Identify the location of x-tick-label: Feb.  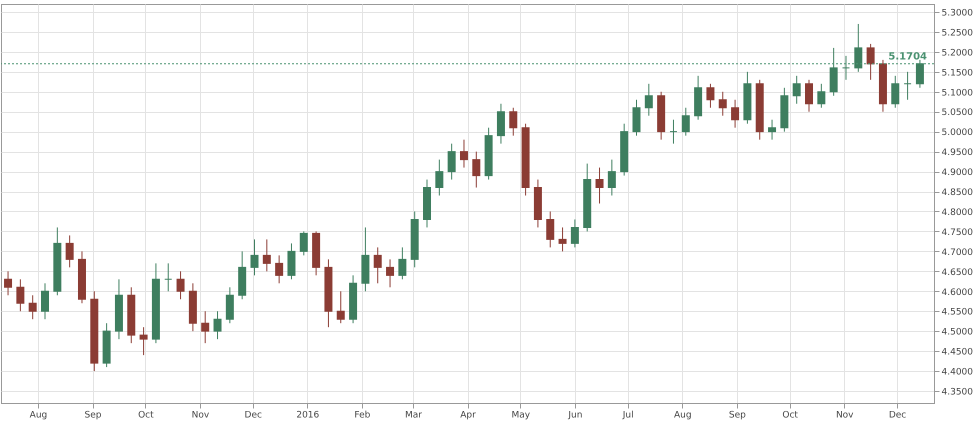
(362, 415).